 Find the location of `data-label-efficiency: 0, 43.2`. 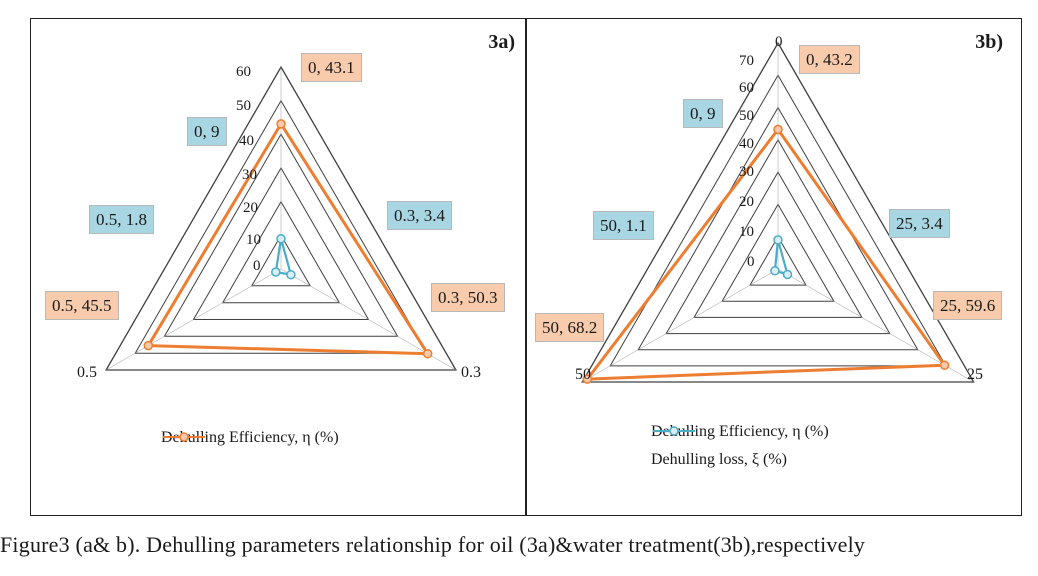

data-label-efficiency: 0, 43.2 is located at coordinates (829, 59).